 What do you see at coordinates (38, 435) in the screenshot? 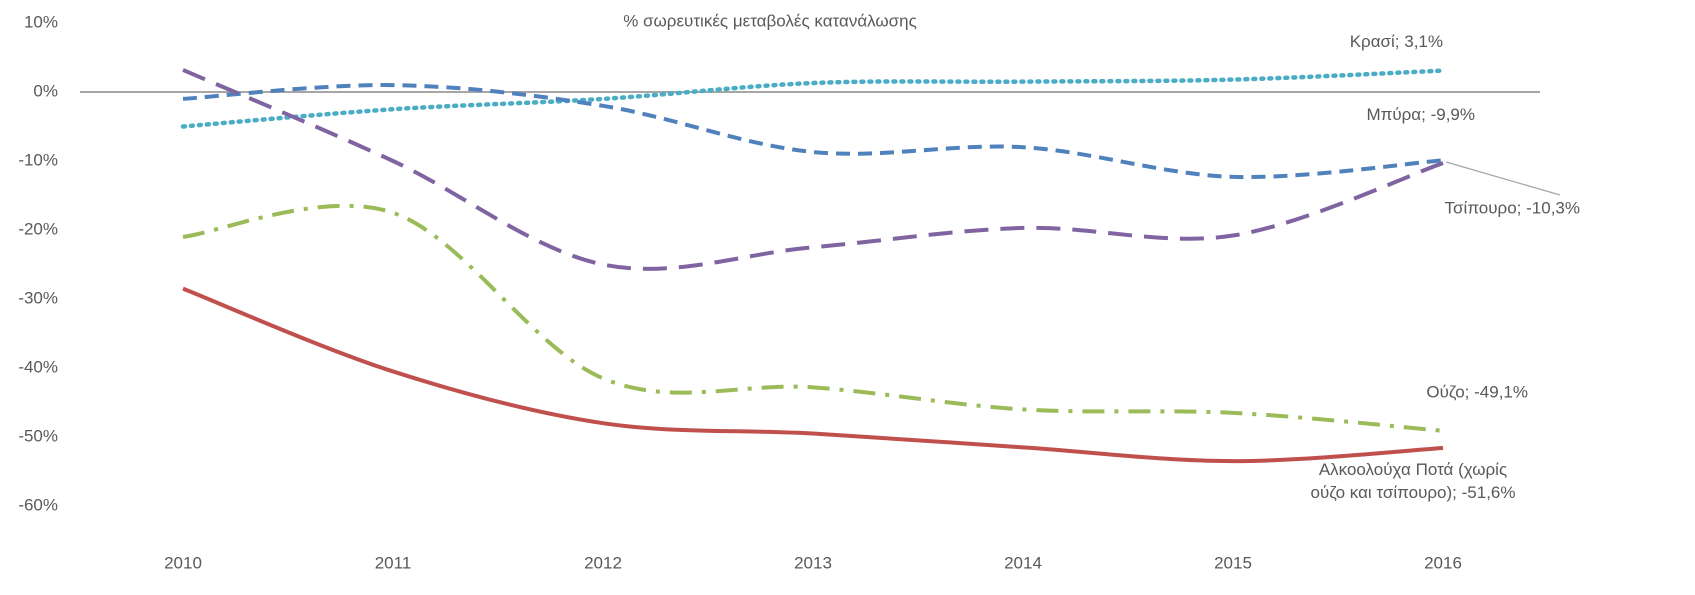
I see `y-tick-label: -50%` at bounding box center [38, 435].